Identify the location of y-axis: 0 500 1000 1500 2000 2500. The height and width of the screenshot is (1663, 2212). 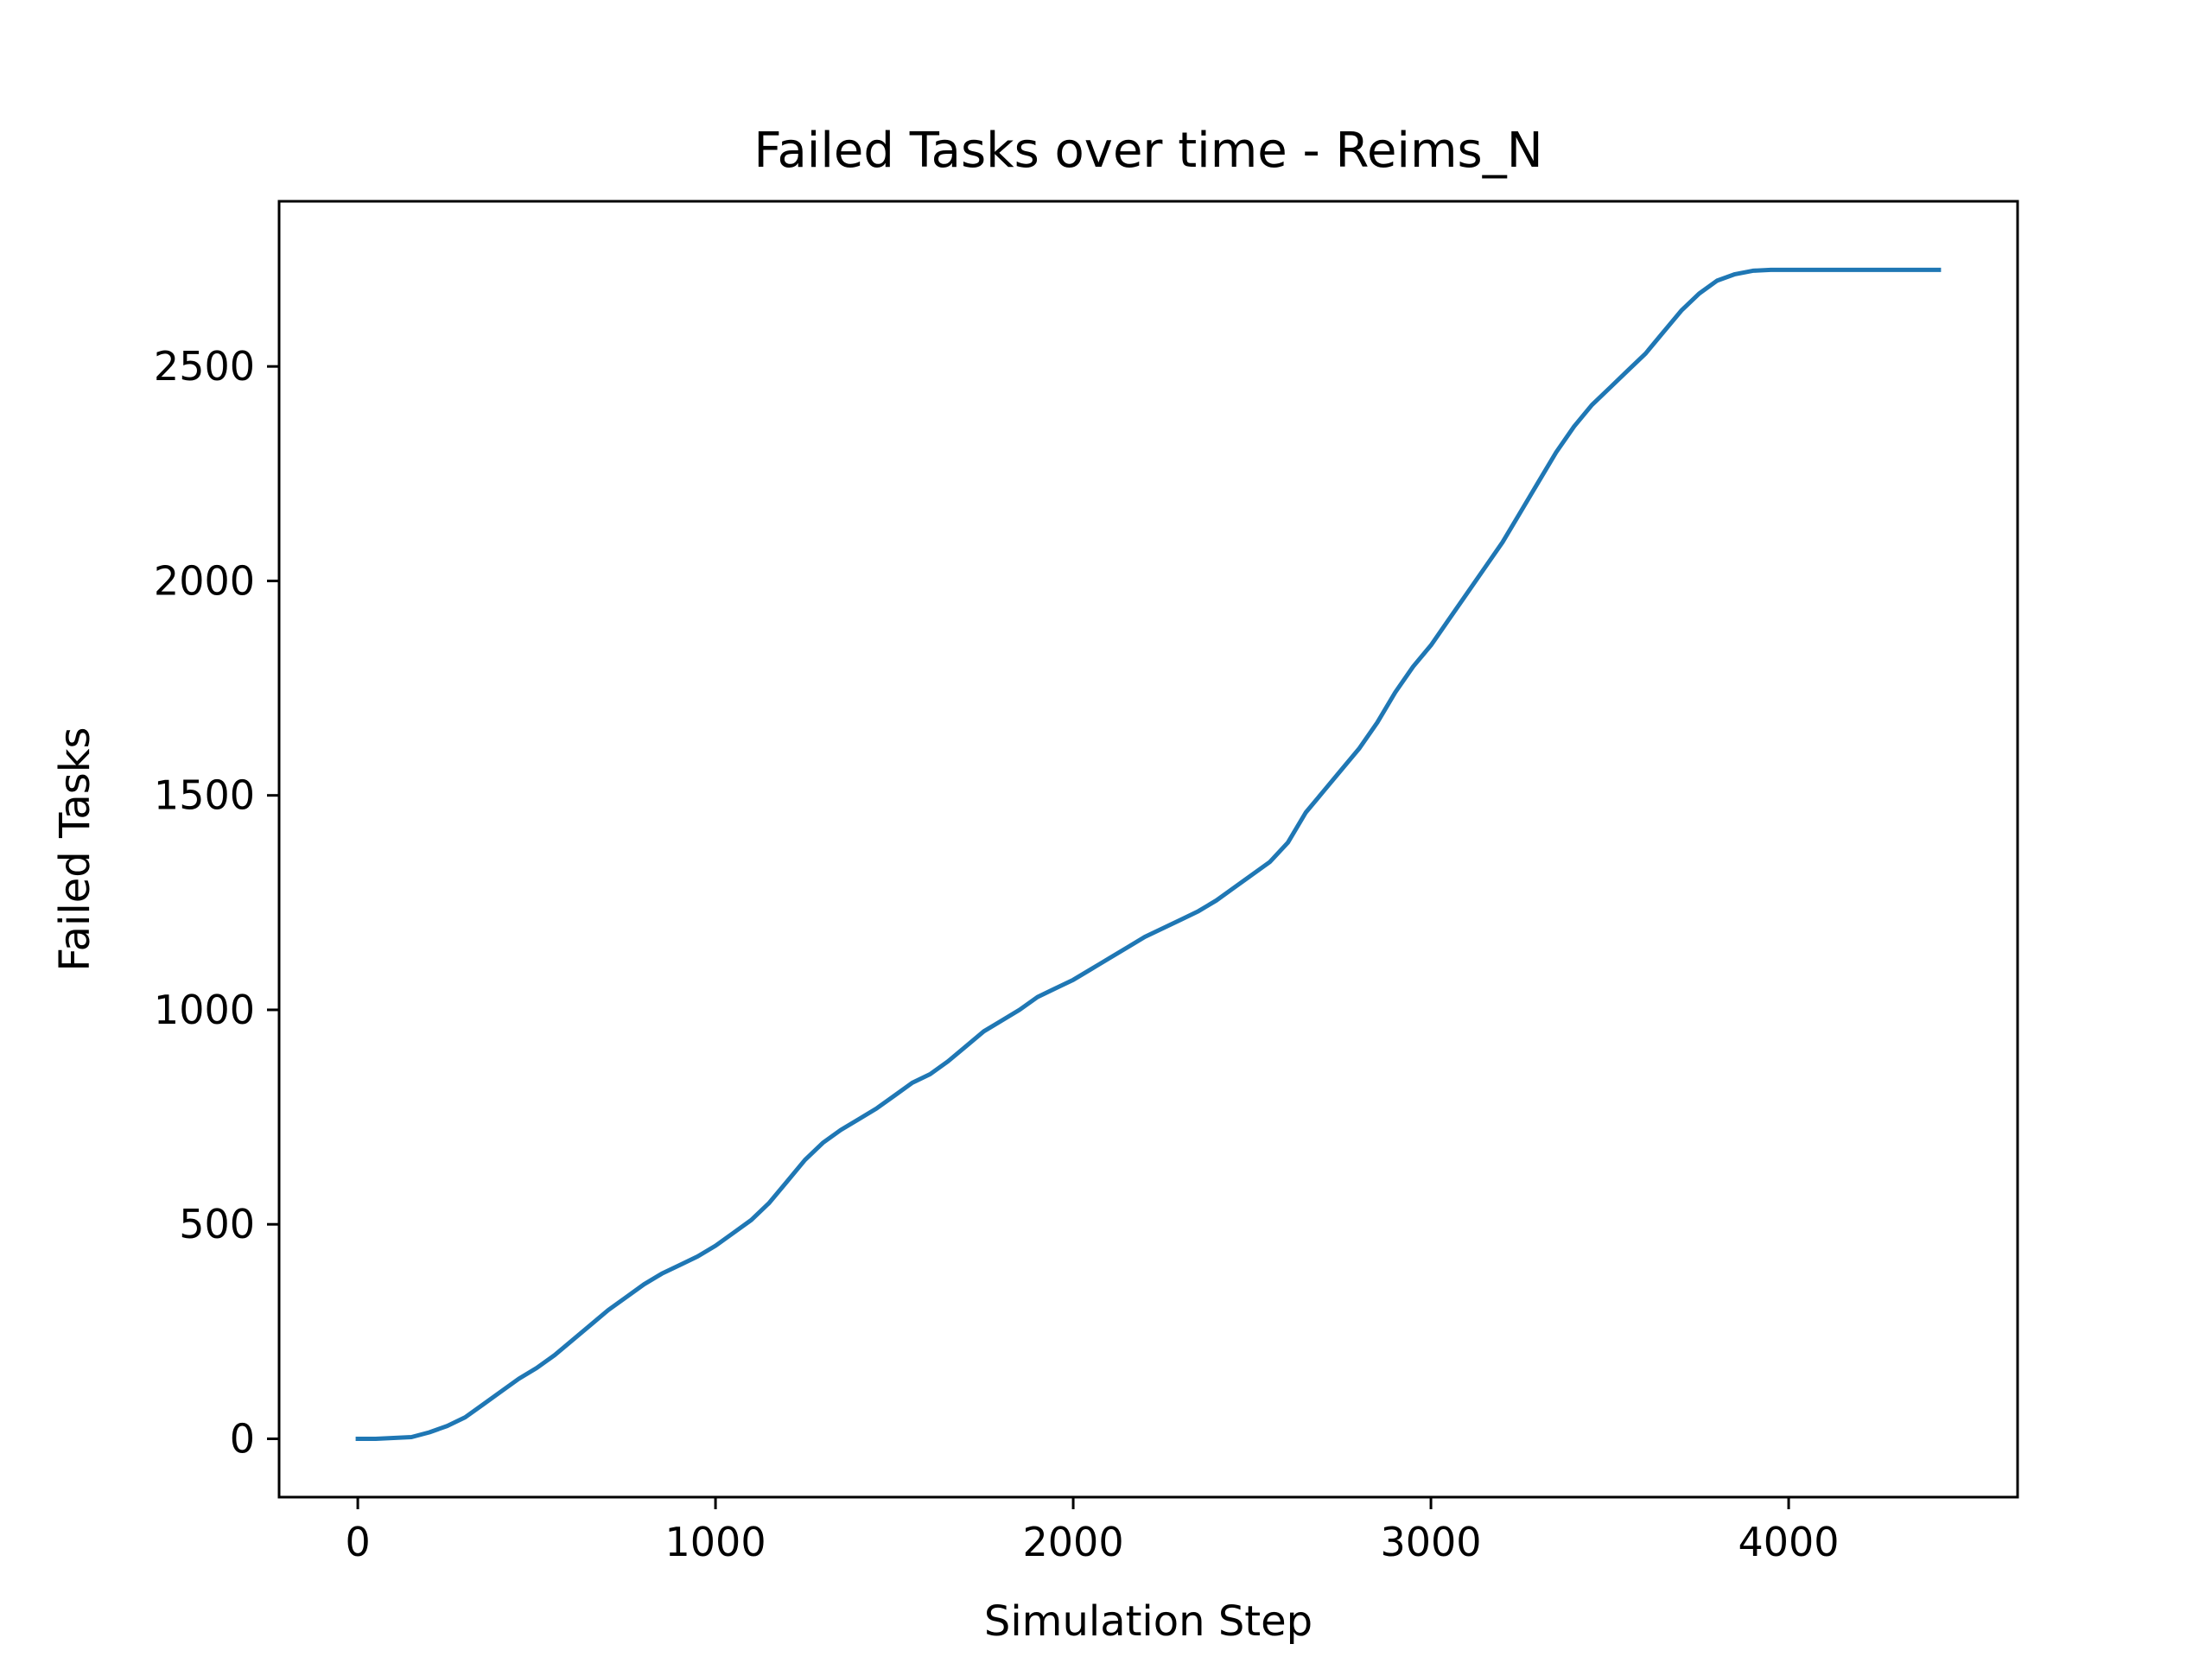
(216, 903).